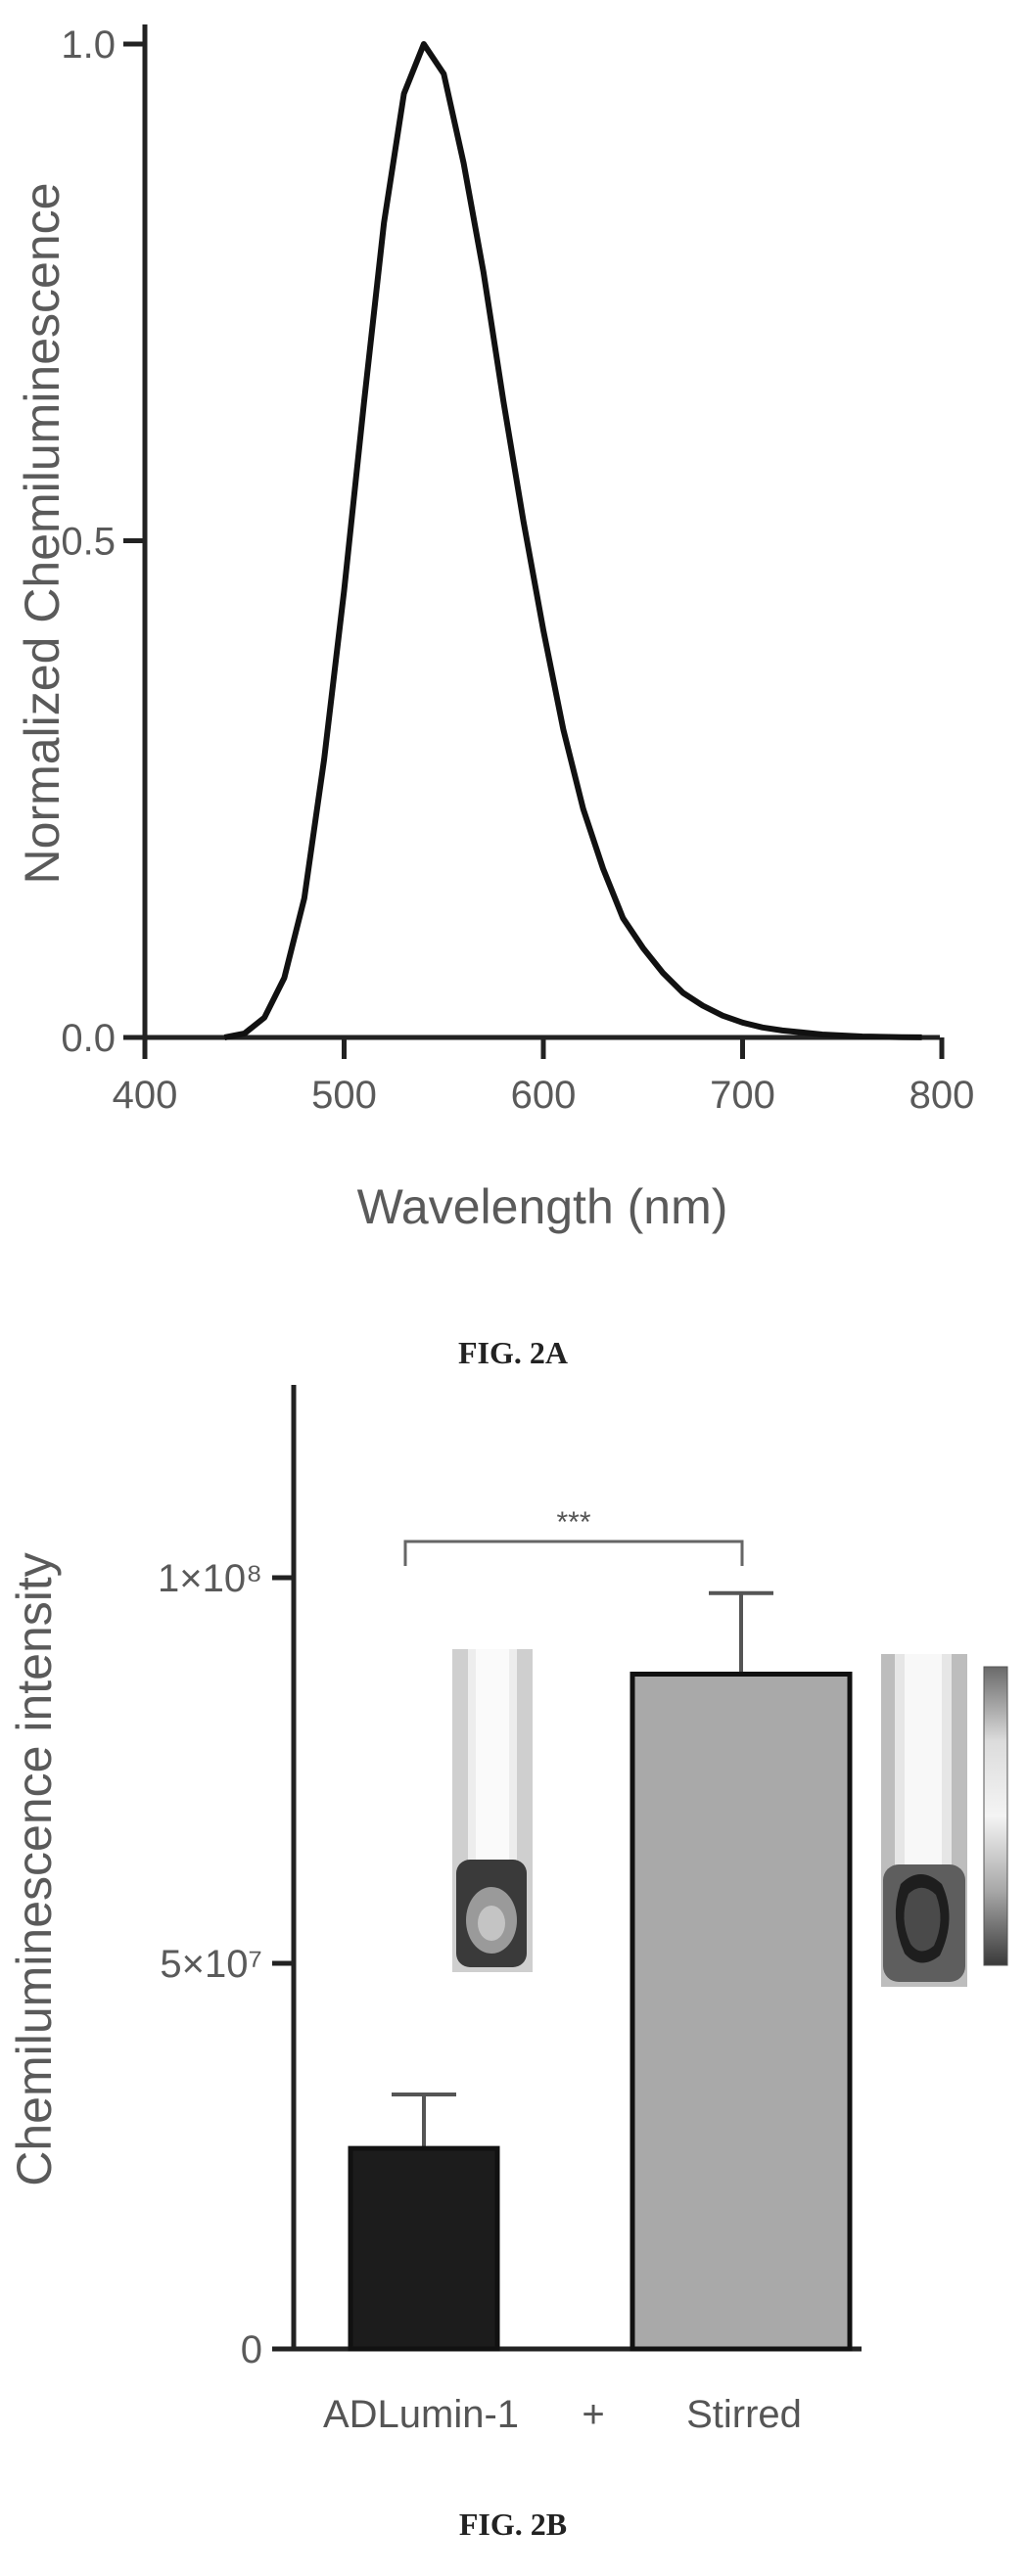  Describe the element at coordinates (88, 45) in the screenshot. I see `y-tick-label: 1.0` at that location.